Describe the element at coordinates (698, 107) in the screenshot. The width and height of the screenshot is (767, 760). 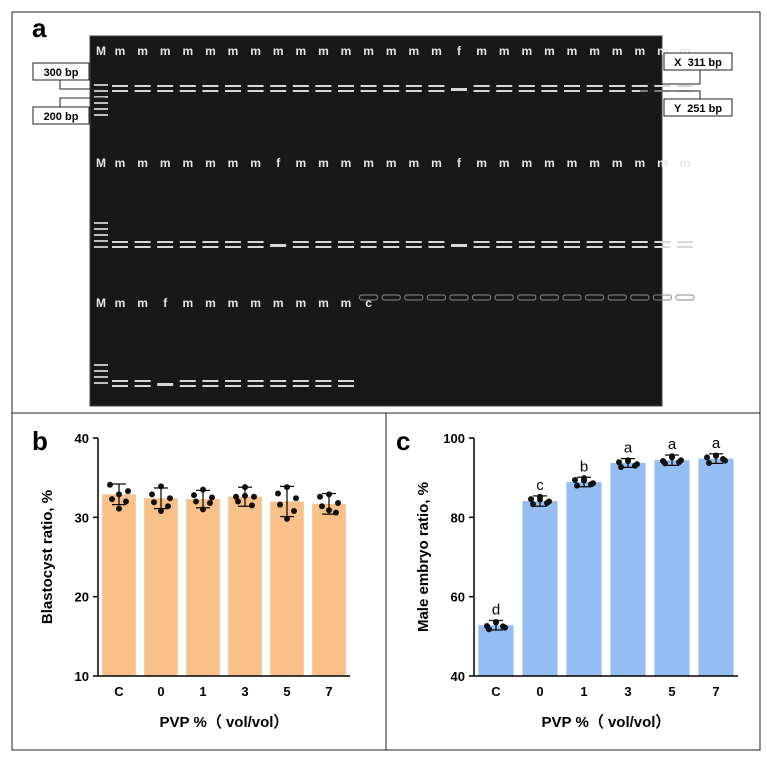
I see `band-y-box: Y 251 bp` at that location.